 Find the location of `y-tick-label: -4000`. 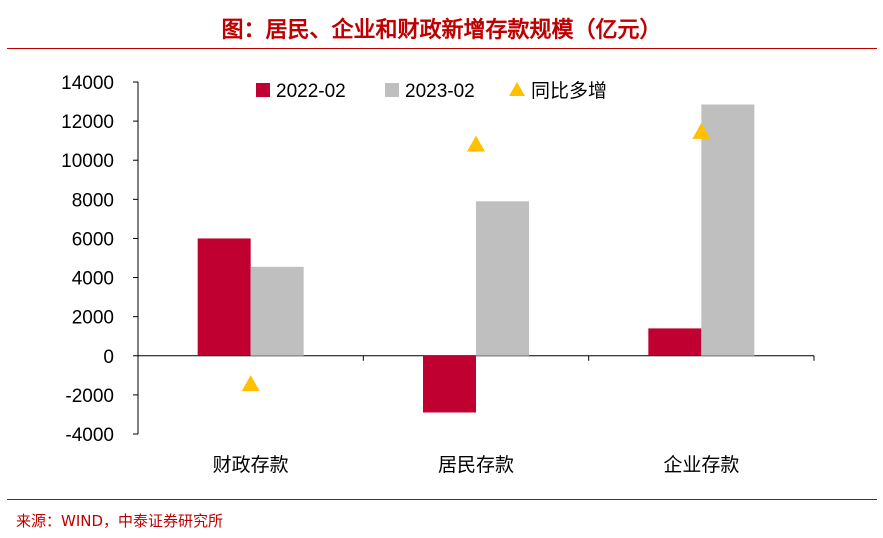

y-tick-label: -4000 is located at coordinates (89, 435).